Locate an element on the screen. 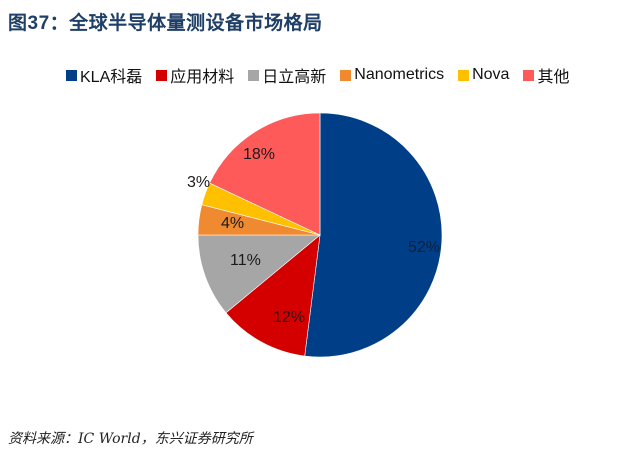 The height and width of the screenshot is (472, 640). legend-item: Nova is located at coordinates (483, 75).